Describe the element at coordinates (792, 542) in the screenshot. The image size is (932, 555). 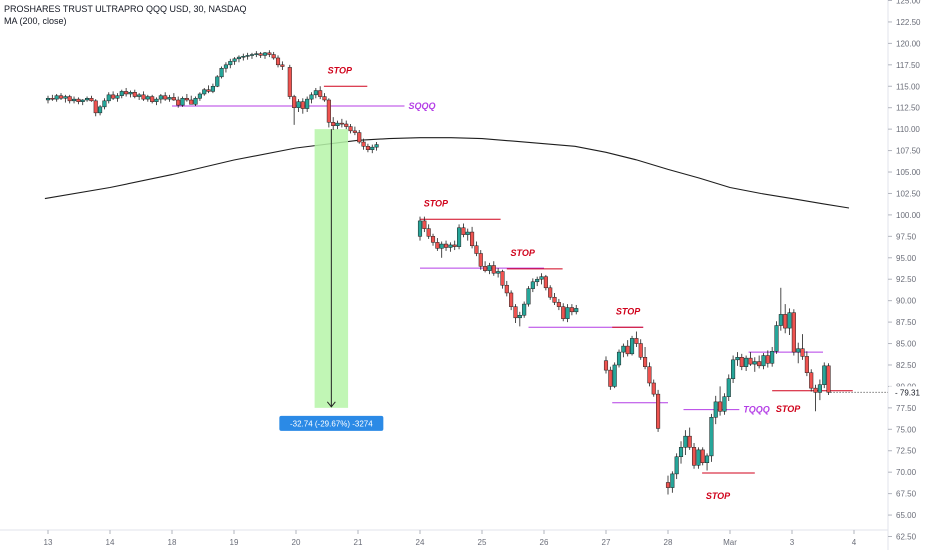
I see `x-tick-label: 3` at that location.